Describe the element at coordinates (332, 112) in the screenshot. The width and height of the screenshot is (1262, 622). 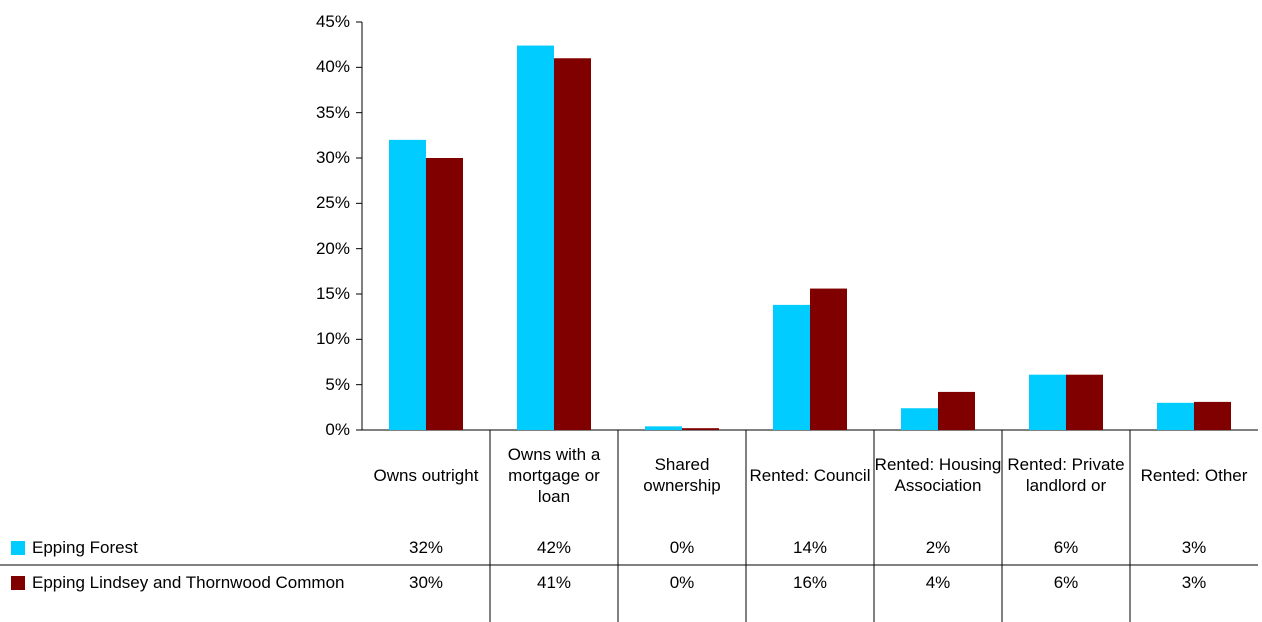
I see `y-tick-label: 35%` at that location.